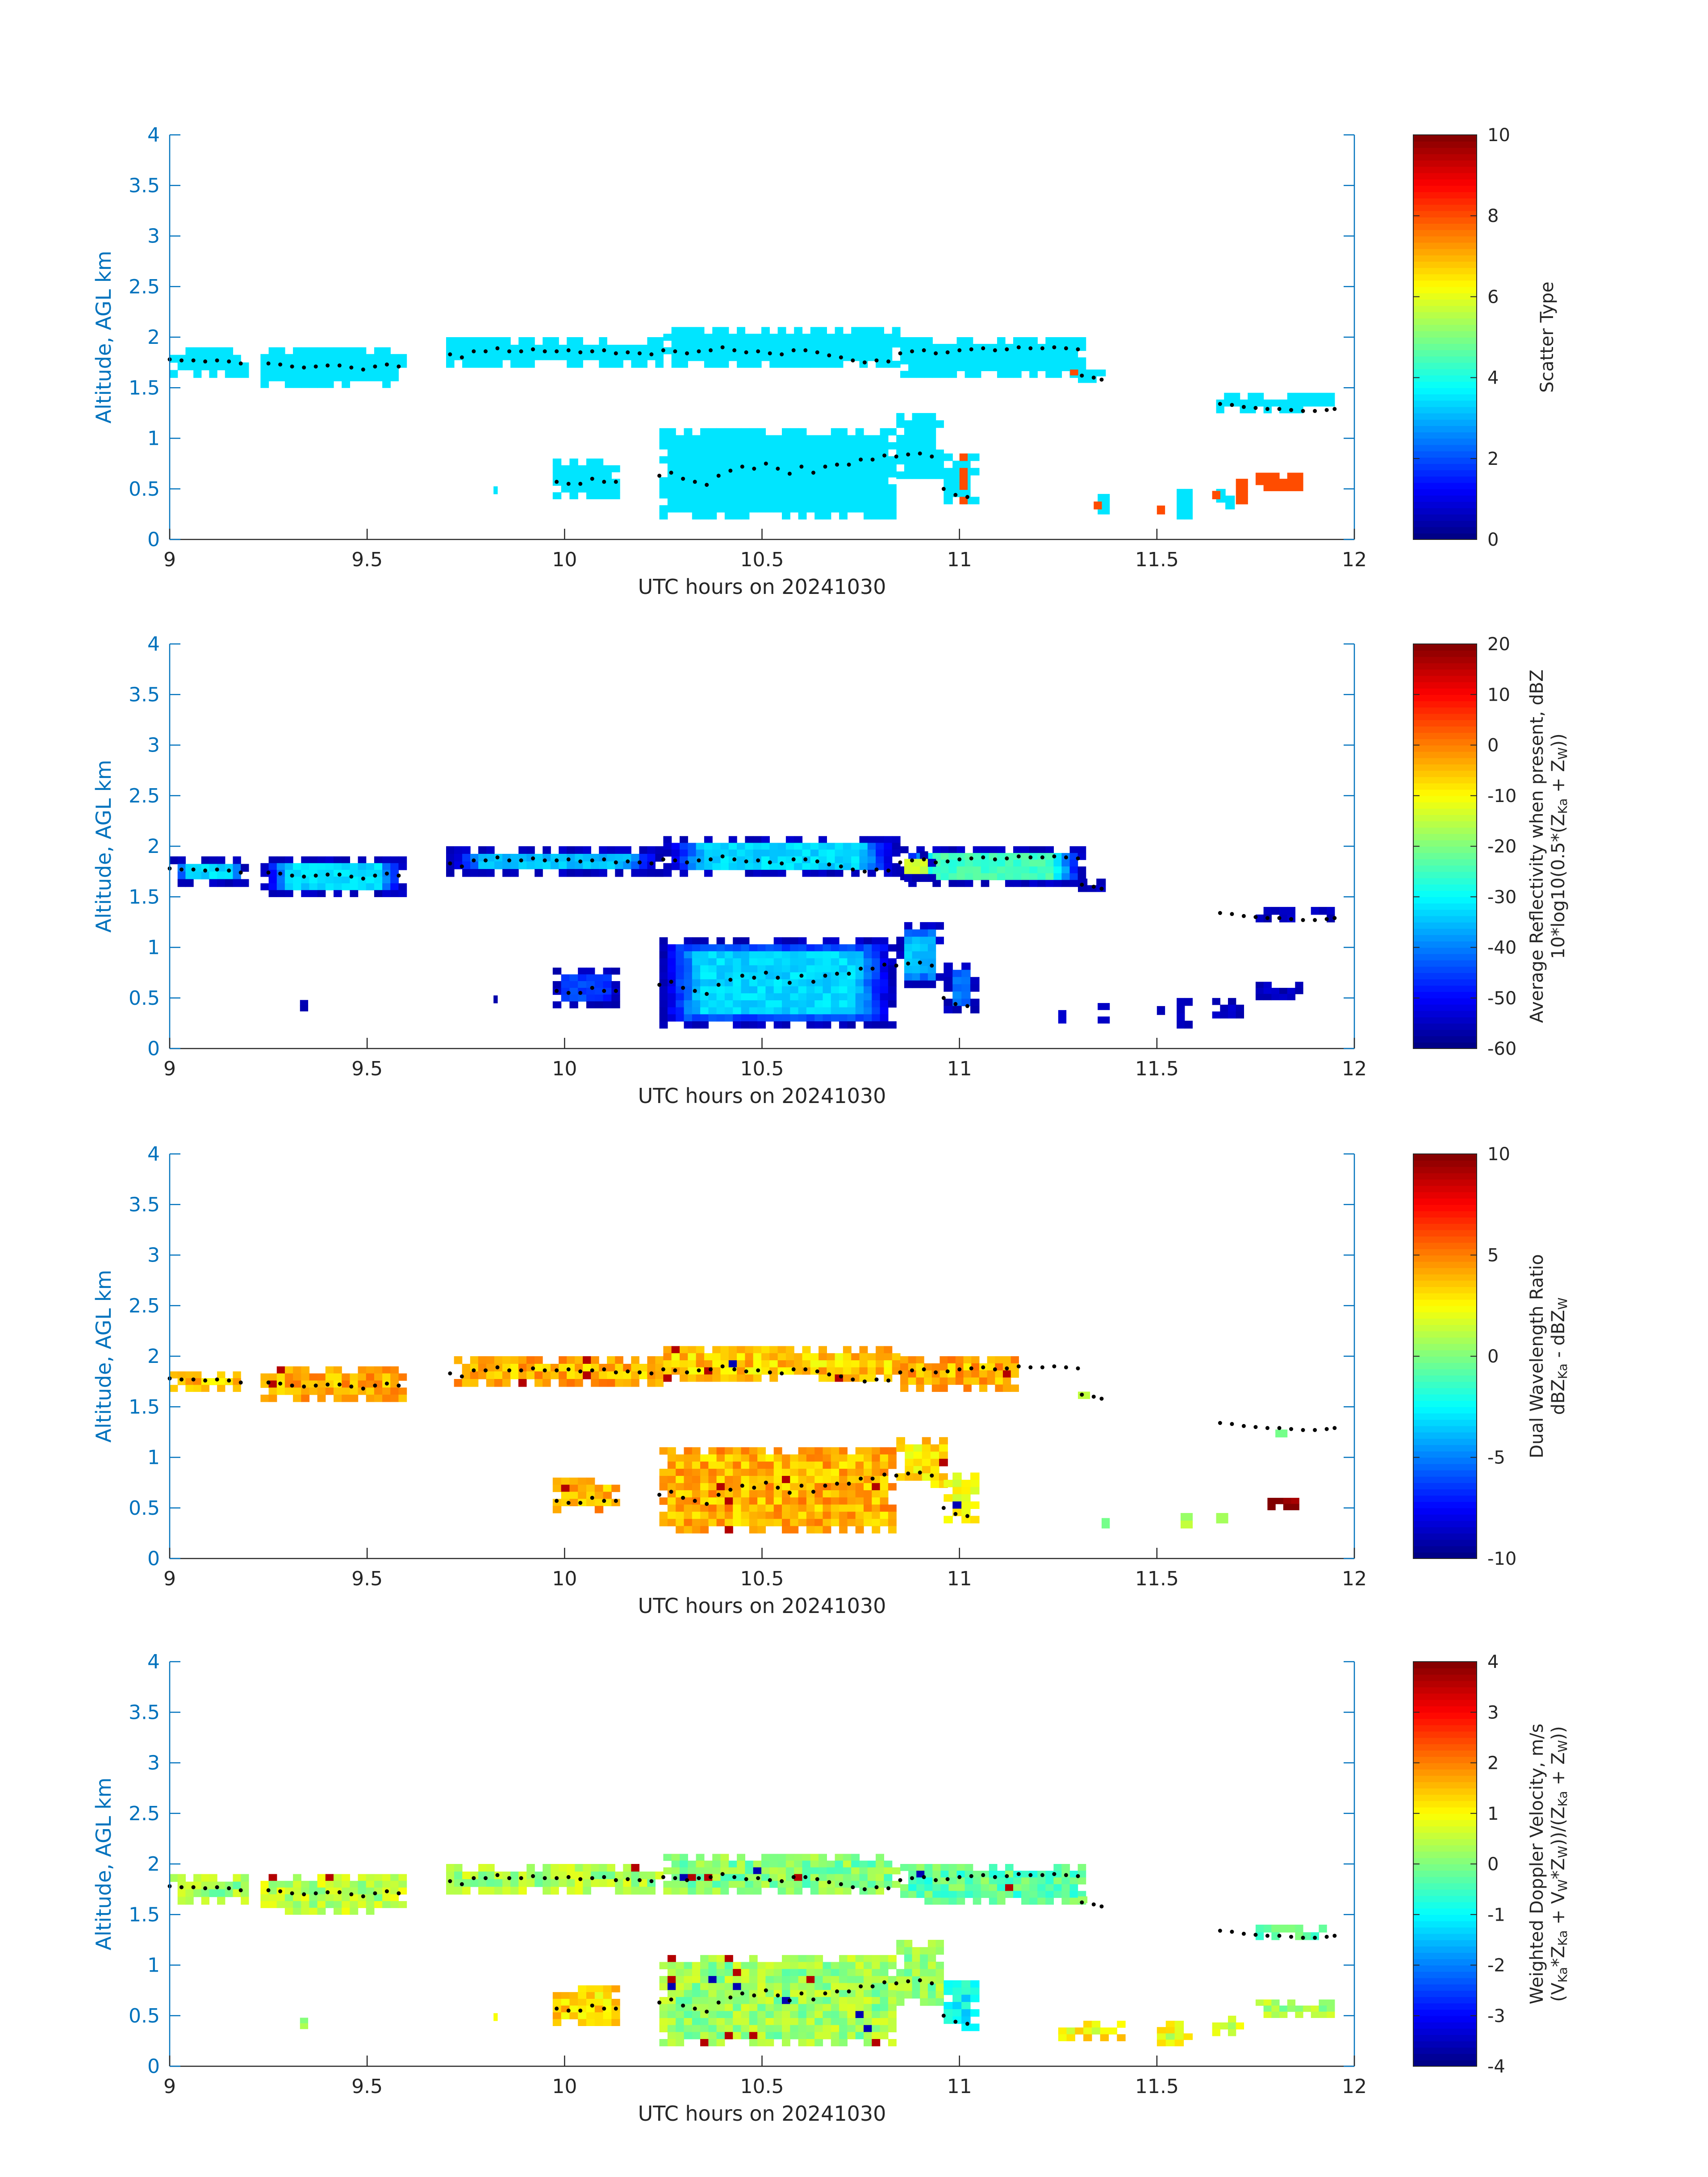 The image size is (1708, 2177). What do you see at coordinates (959, 559) in the screenshot?
I see `x-tick-label: 11` at bounding box center [959, 559].